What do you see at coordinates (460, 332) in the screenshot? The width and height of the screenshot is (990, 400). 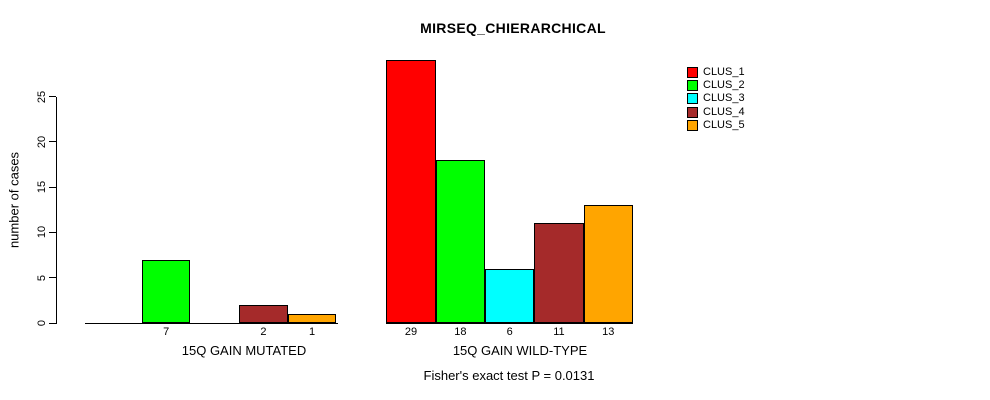 I see `bar-value-label: 18` at bounding box center [460, 332].